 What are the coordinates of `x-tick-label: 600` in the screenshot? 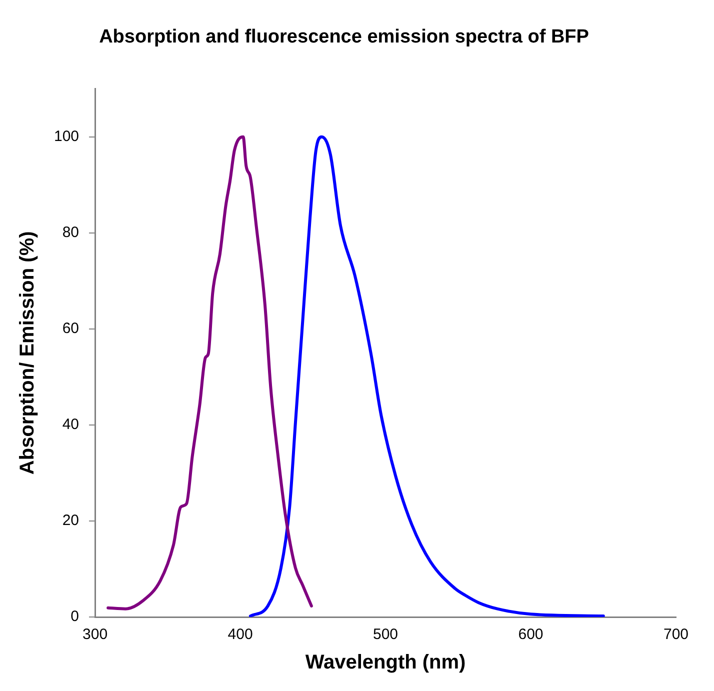 It's located at (531, 635).